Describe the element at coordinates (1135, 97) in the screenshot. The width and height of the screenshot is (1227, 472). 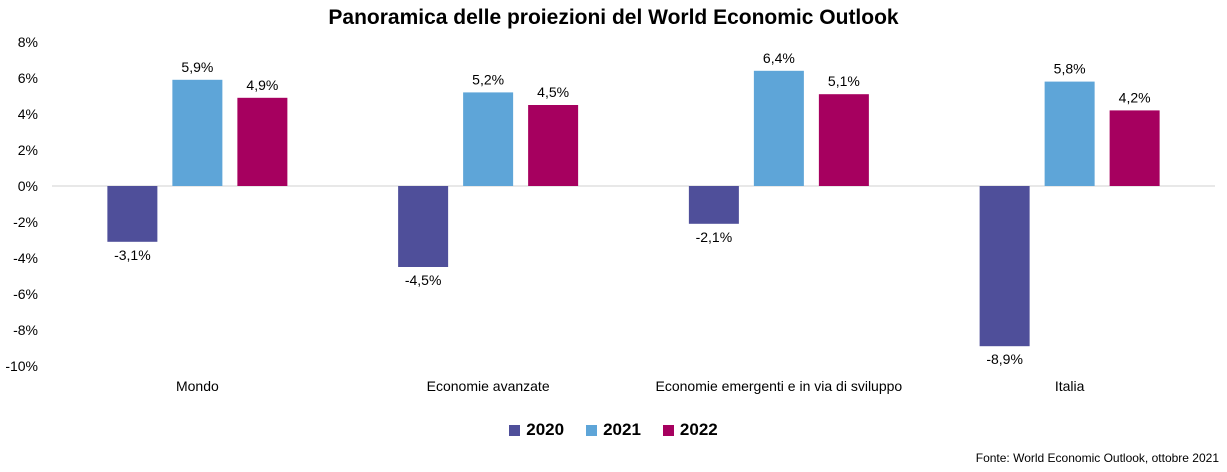
I see `data-label: 4,2%` at that location.